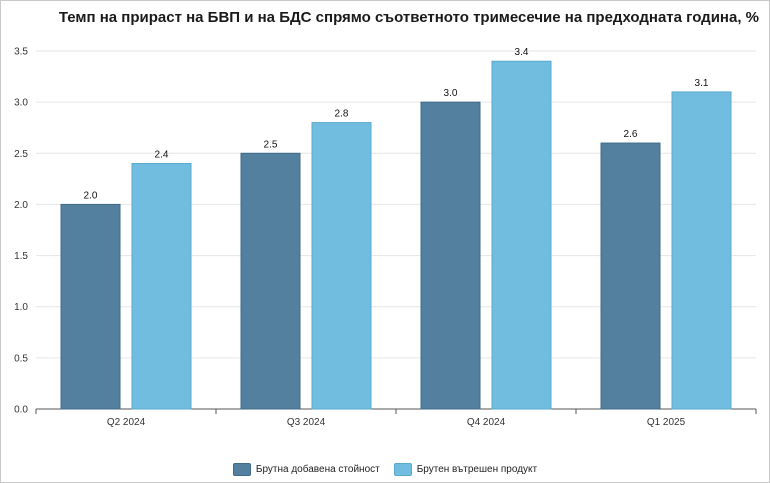  I want to click on y-tick-label: 3.5, so click(21, 52).